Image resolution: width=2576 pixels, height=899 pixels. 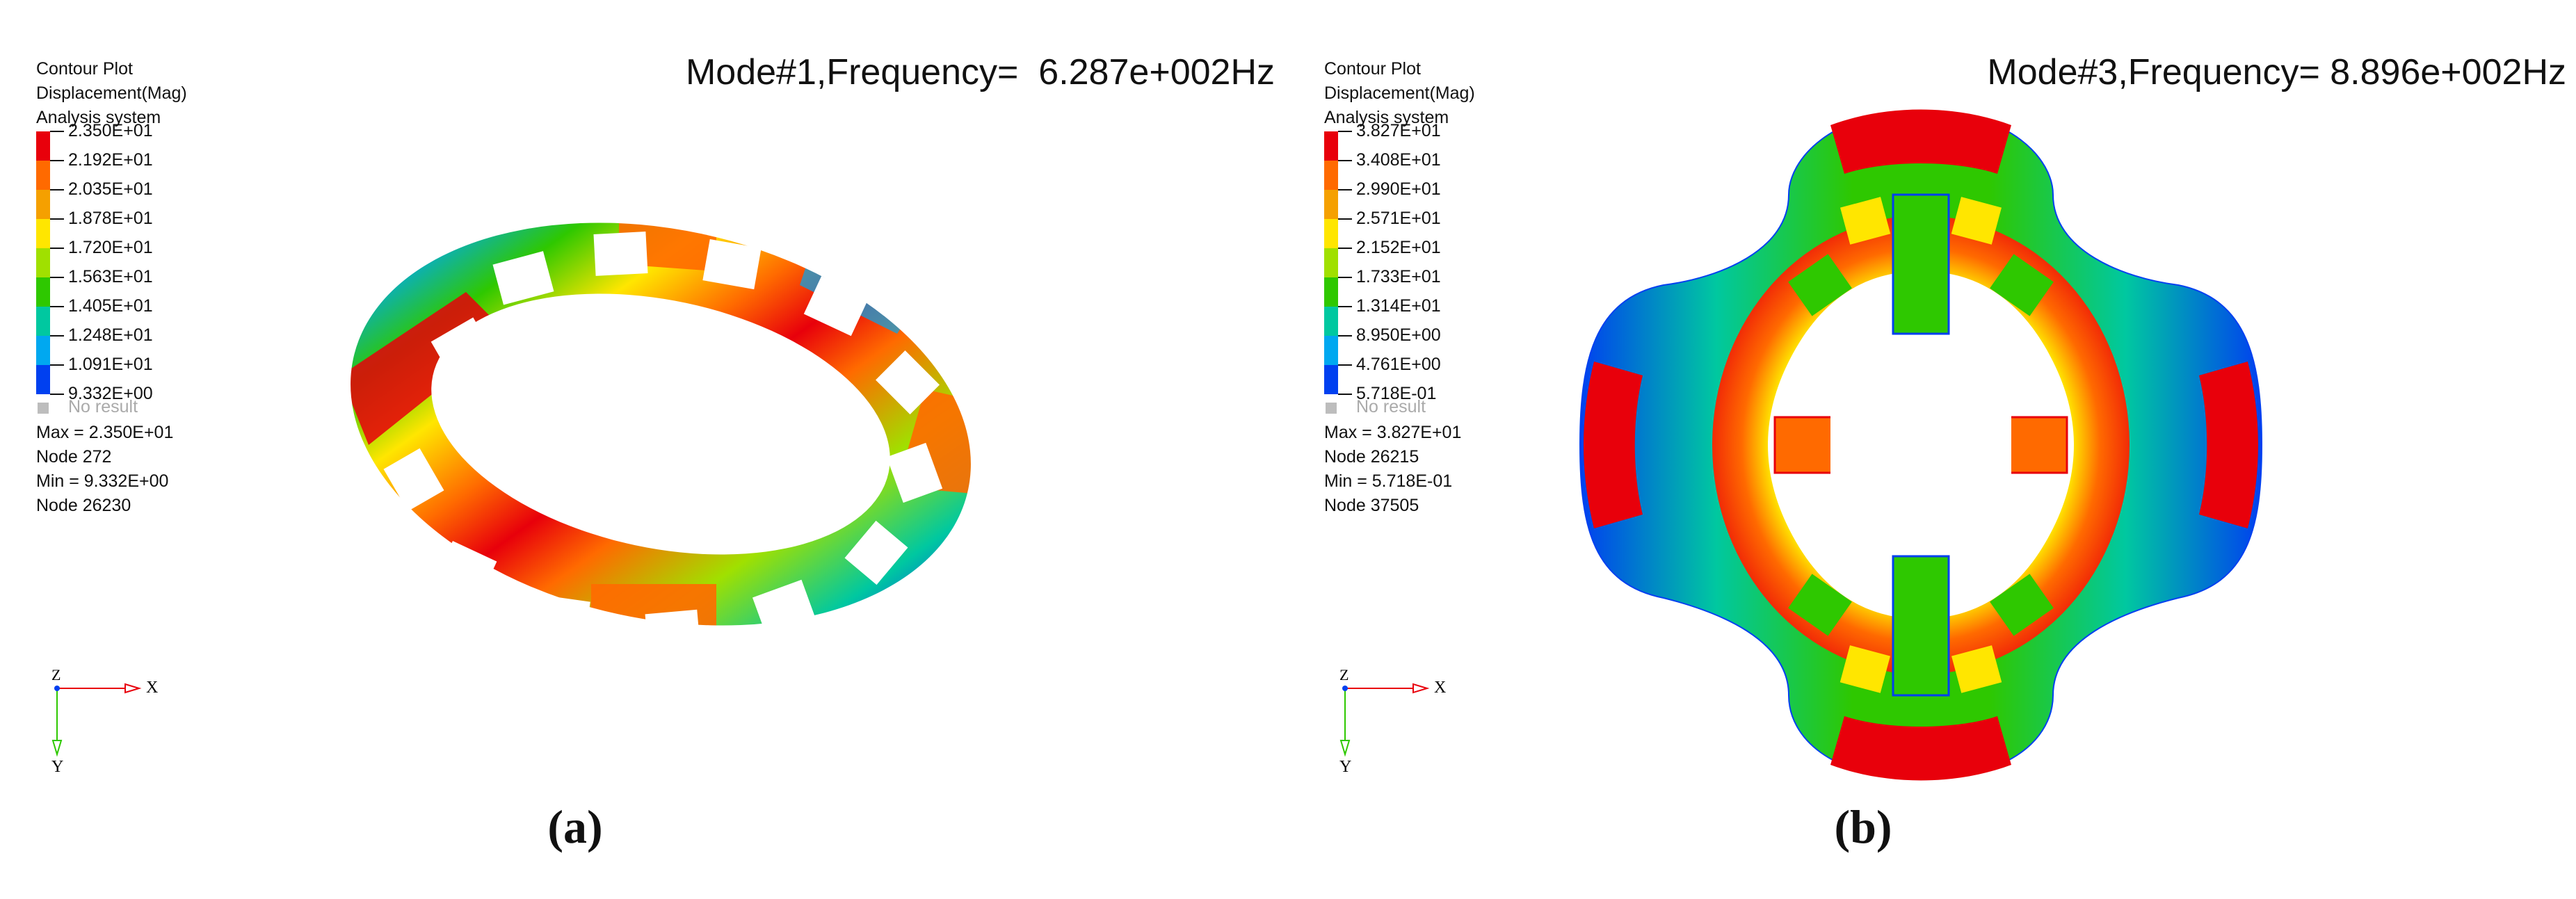 What do you see at coordinates (1399, 364) in the screenshot?
I see `scale-value: 4.761E+00` at bounding box center [1399, 364].